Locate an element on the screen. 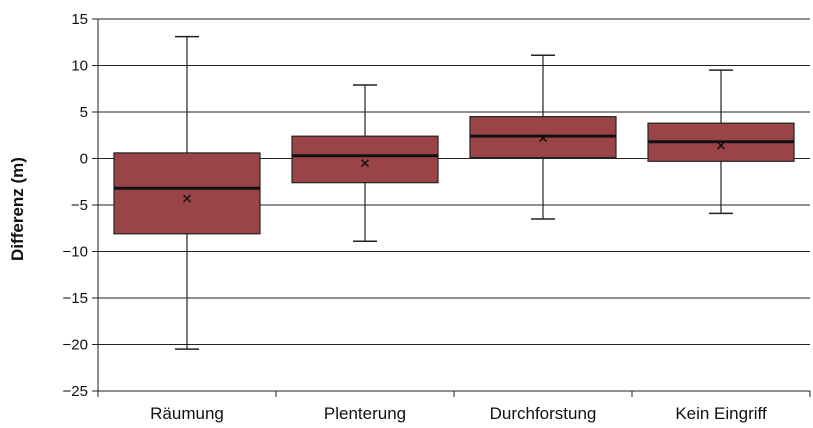 The image size is (813, 428). x-category-label: Räumung is located at coordinates (187, 413).